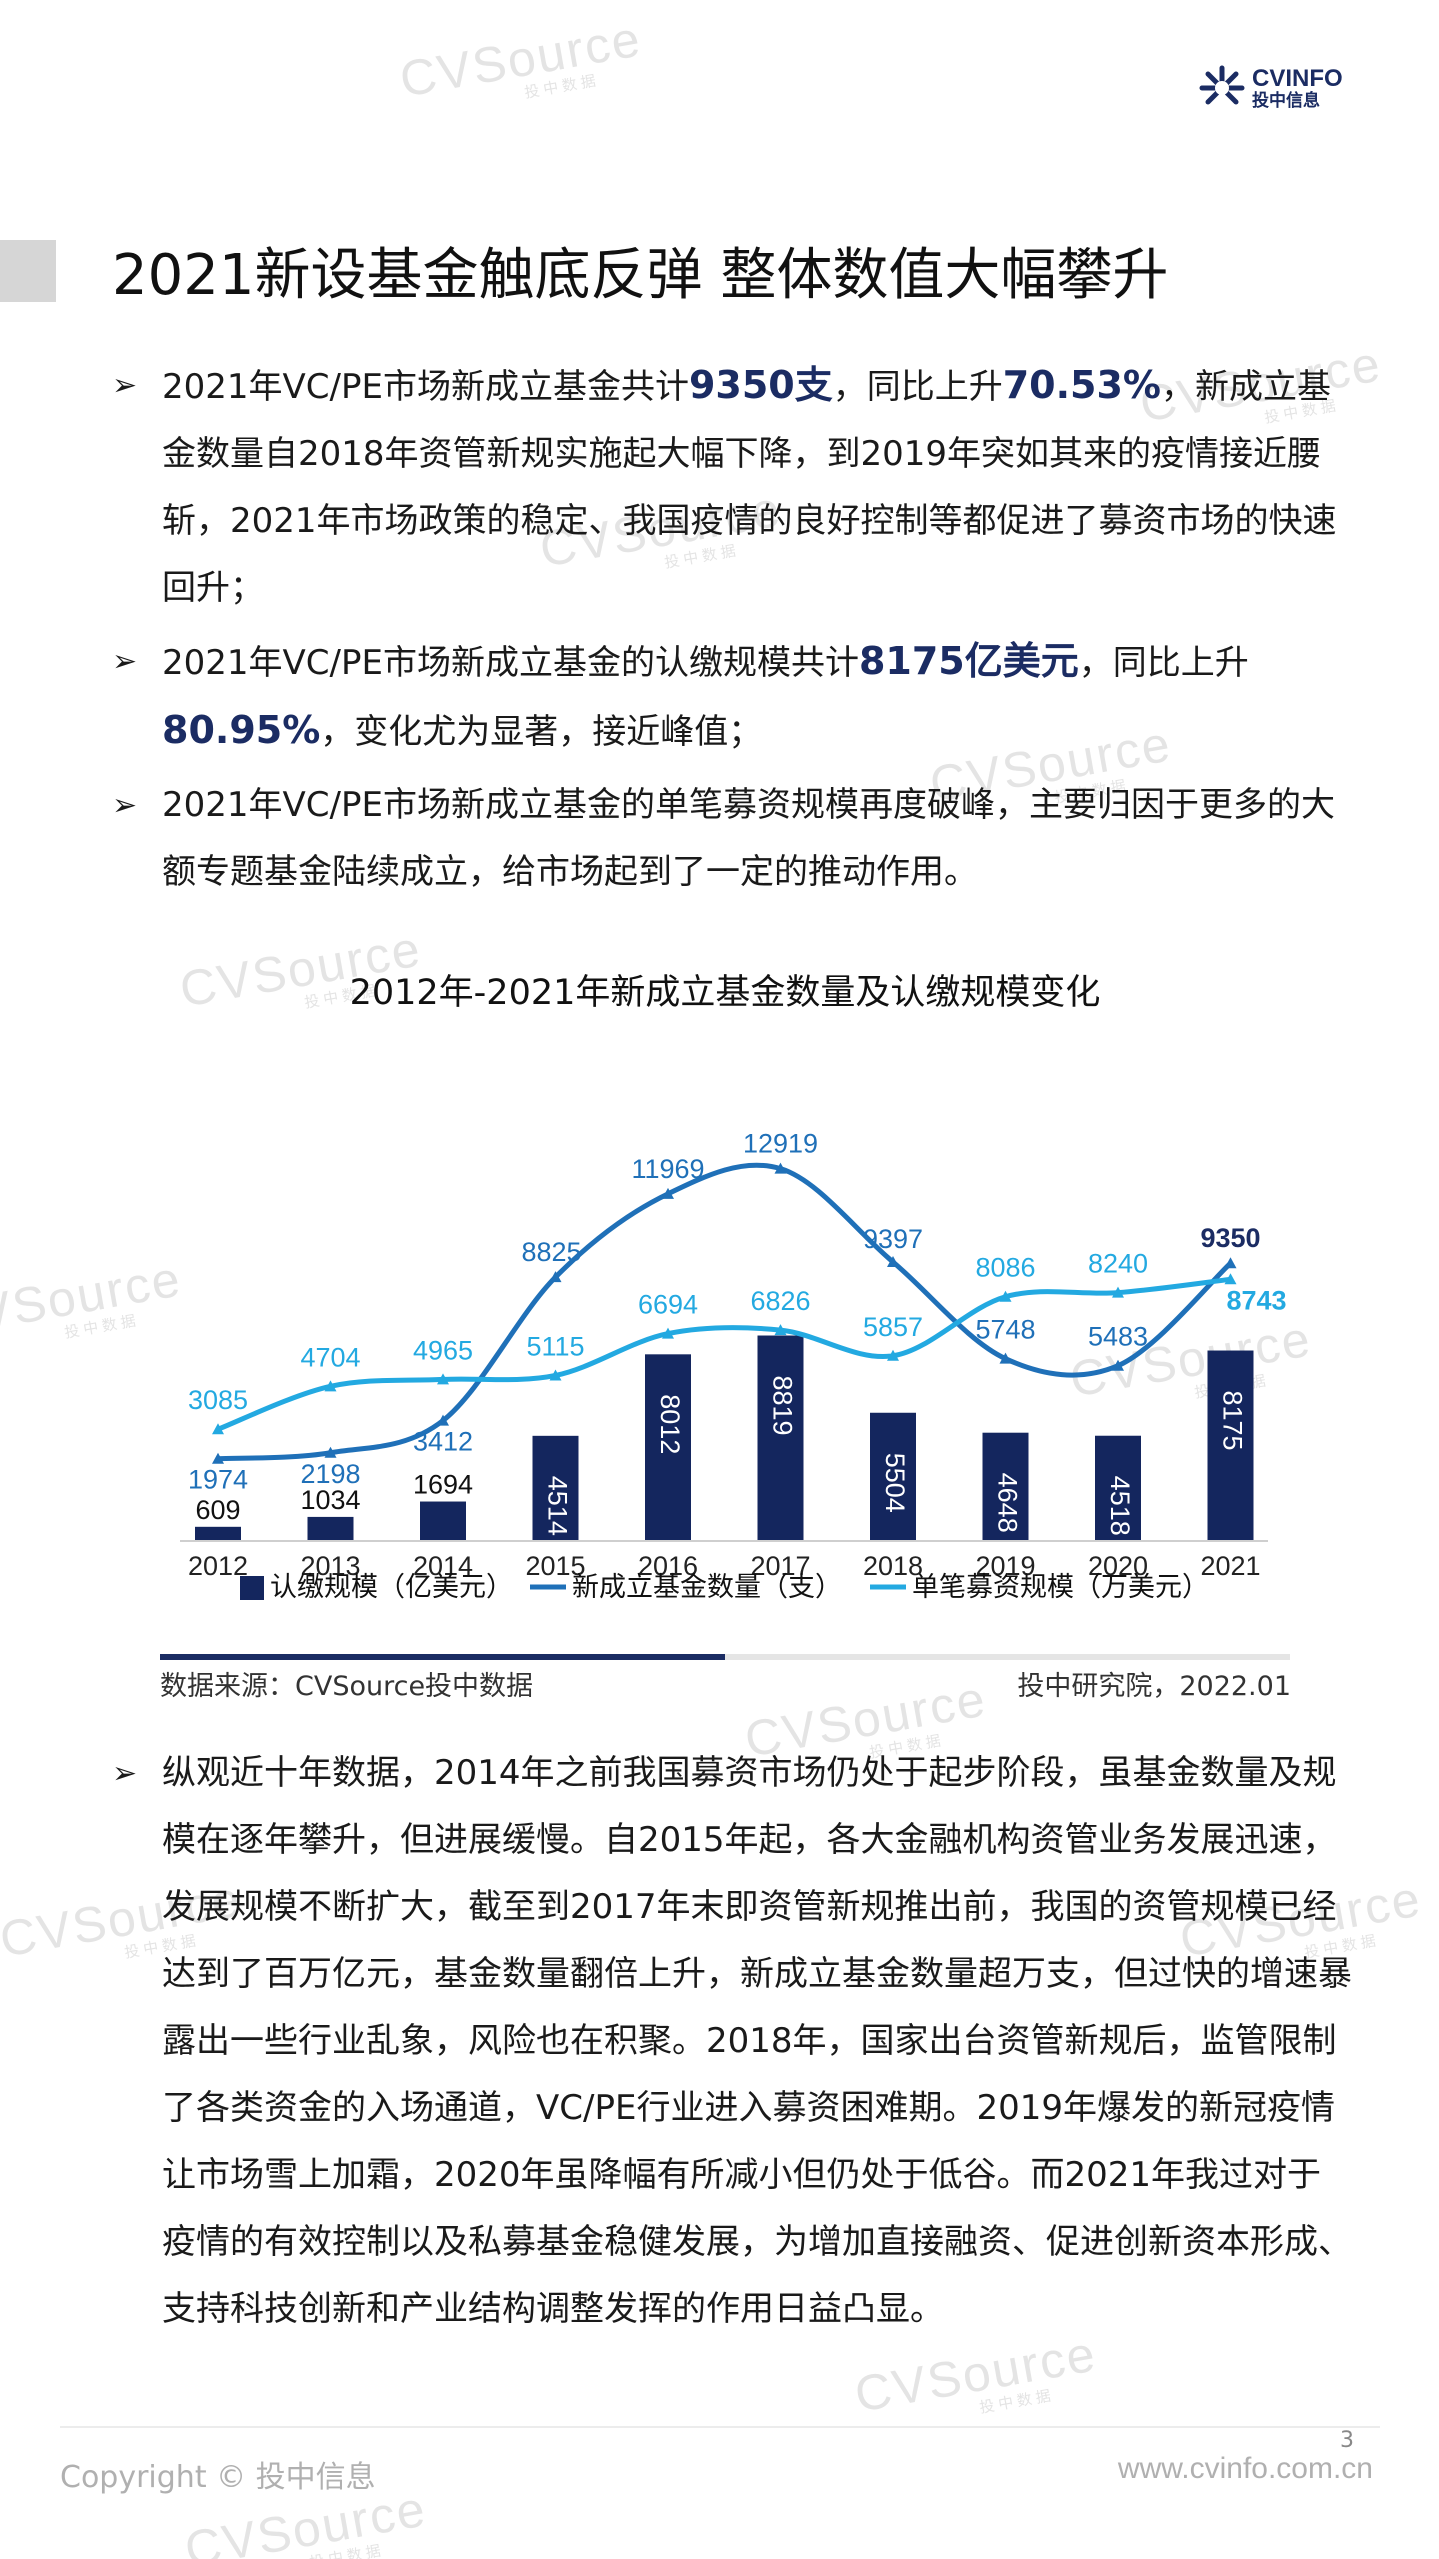 The width and height of the screenshot is (1439, 2559). Describe the element at coordinates (1232, 1420) in the screenshot. I see `bar-label: 8175` at that location.